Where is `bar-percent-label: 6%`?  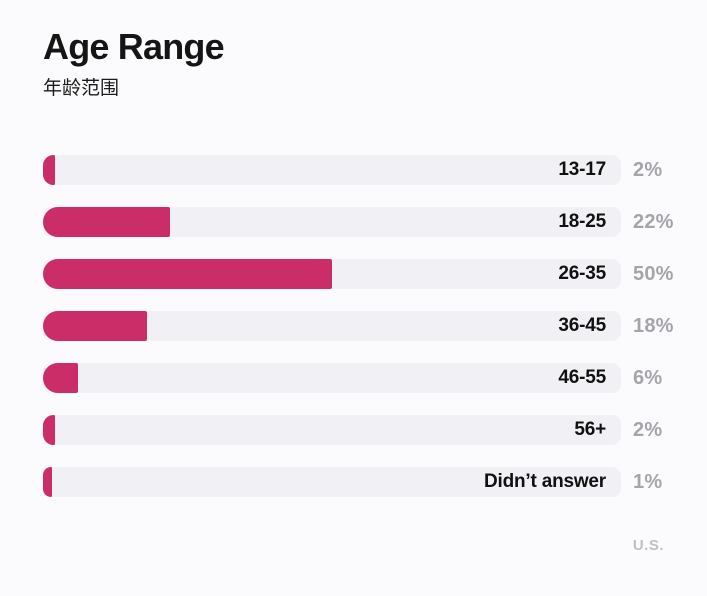
bar-percent-label: 6% is located at coordinates (648, 377).